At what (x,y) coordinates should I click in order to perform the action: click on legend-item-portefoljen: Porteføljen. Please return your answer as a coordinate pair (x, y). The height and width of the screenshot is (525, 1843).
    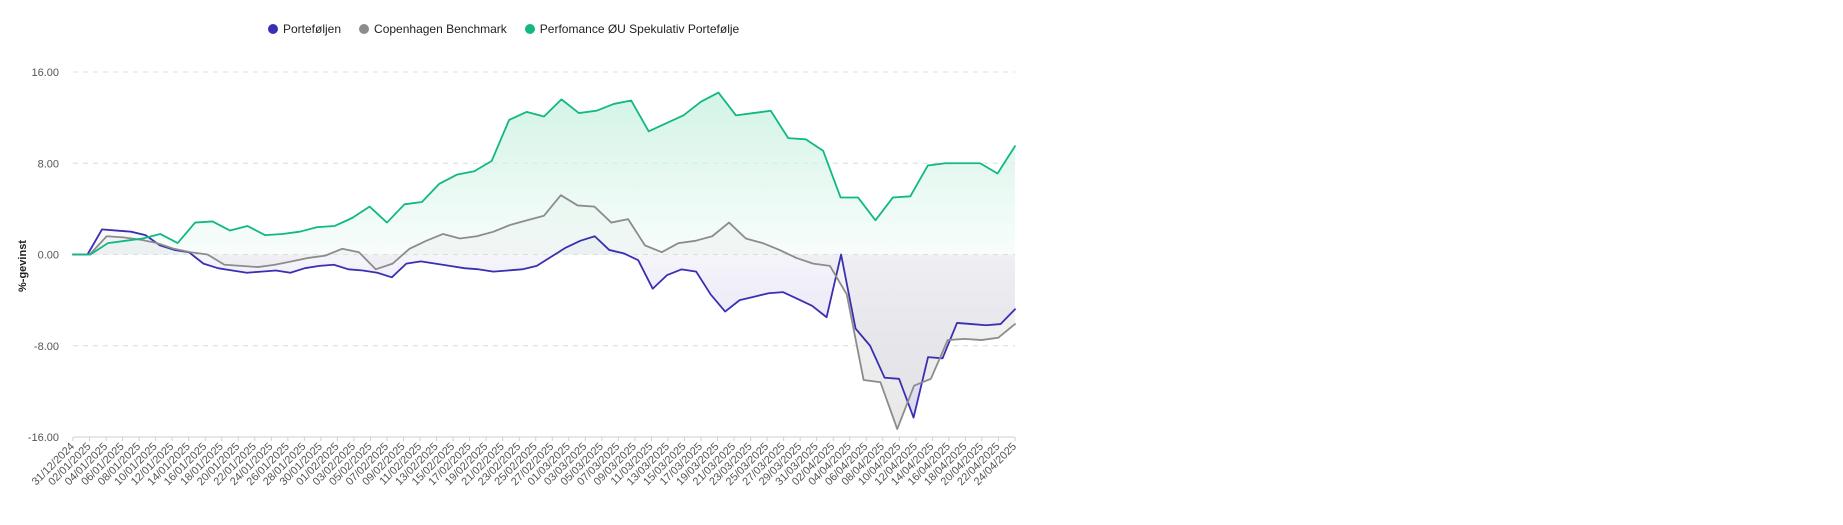
    Looking at the image, I should click on (304, 29).